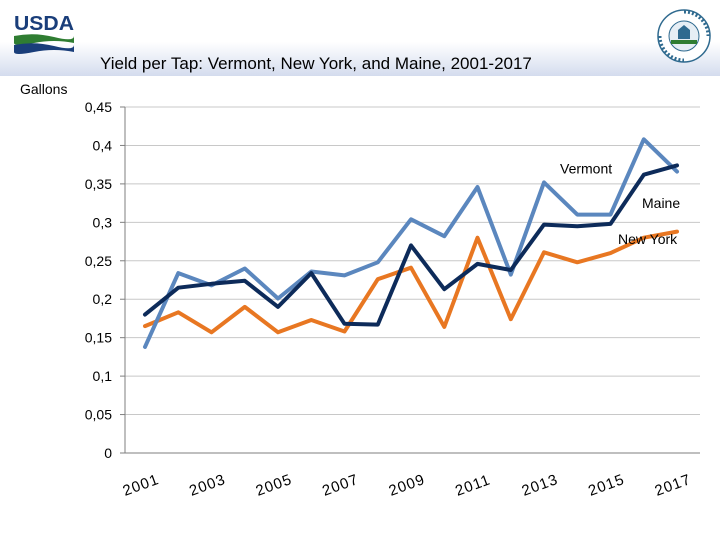 Image resolution: width=720 pixels, height=540 pixels. What do you see at coordinates (103, 222) in the screenshot?
I see `y-tick-label: 0,3` at bounding box center [103, 222].